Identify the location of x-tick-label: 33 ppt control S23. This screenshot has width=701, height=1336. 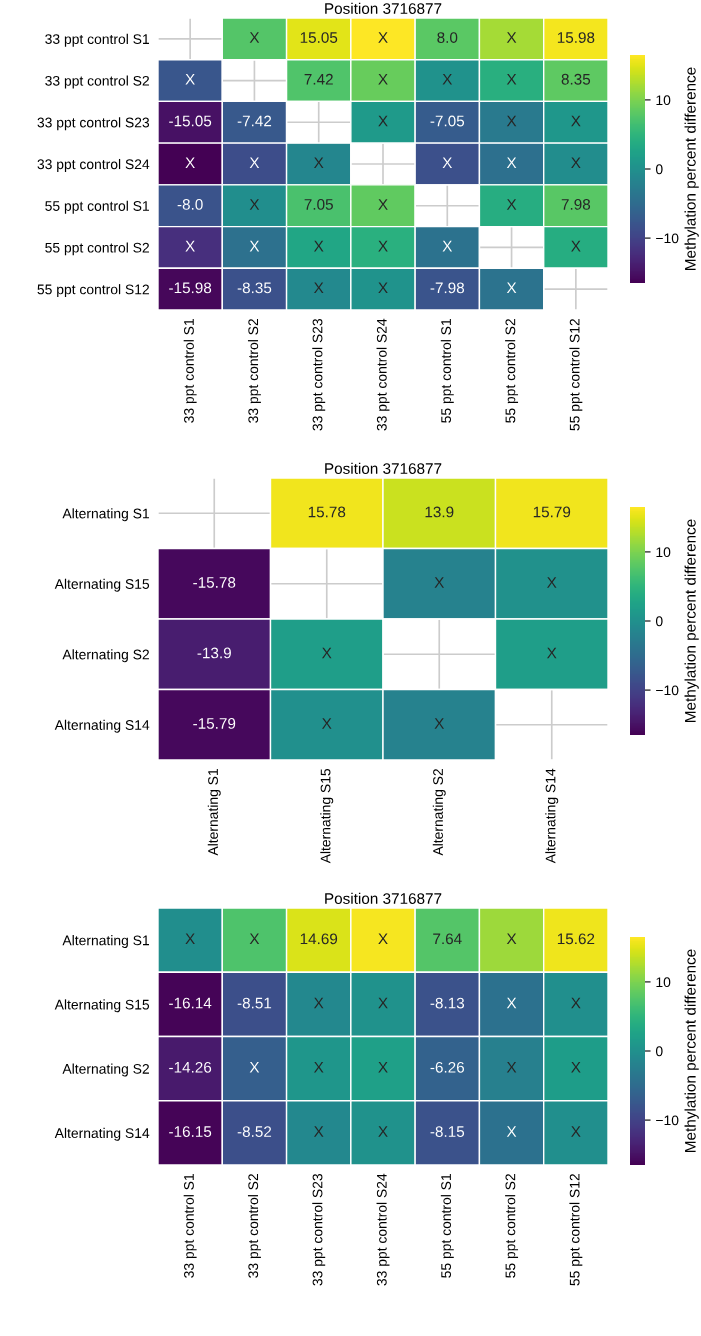
(319, 1229).